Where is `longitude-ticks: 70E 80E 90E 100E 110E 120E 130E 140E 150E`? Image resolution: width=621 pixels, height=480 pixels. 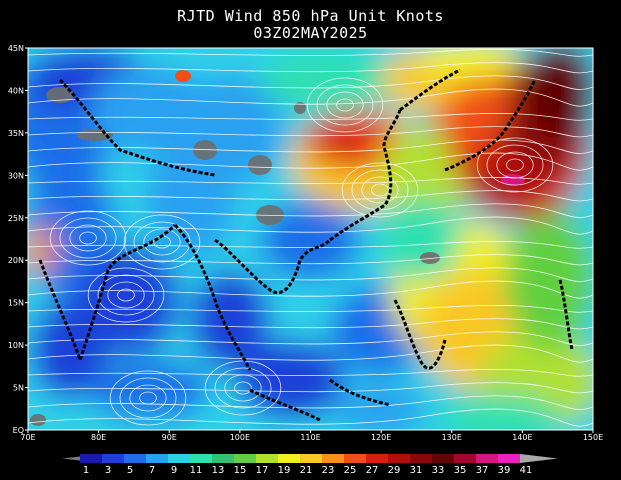
longitude-ticks: 70E 80E 90E 100E 110E 120E 130E 140E 150E is located at coordinates (311, 436).